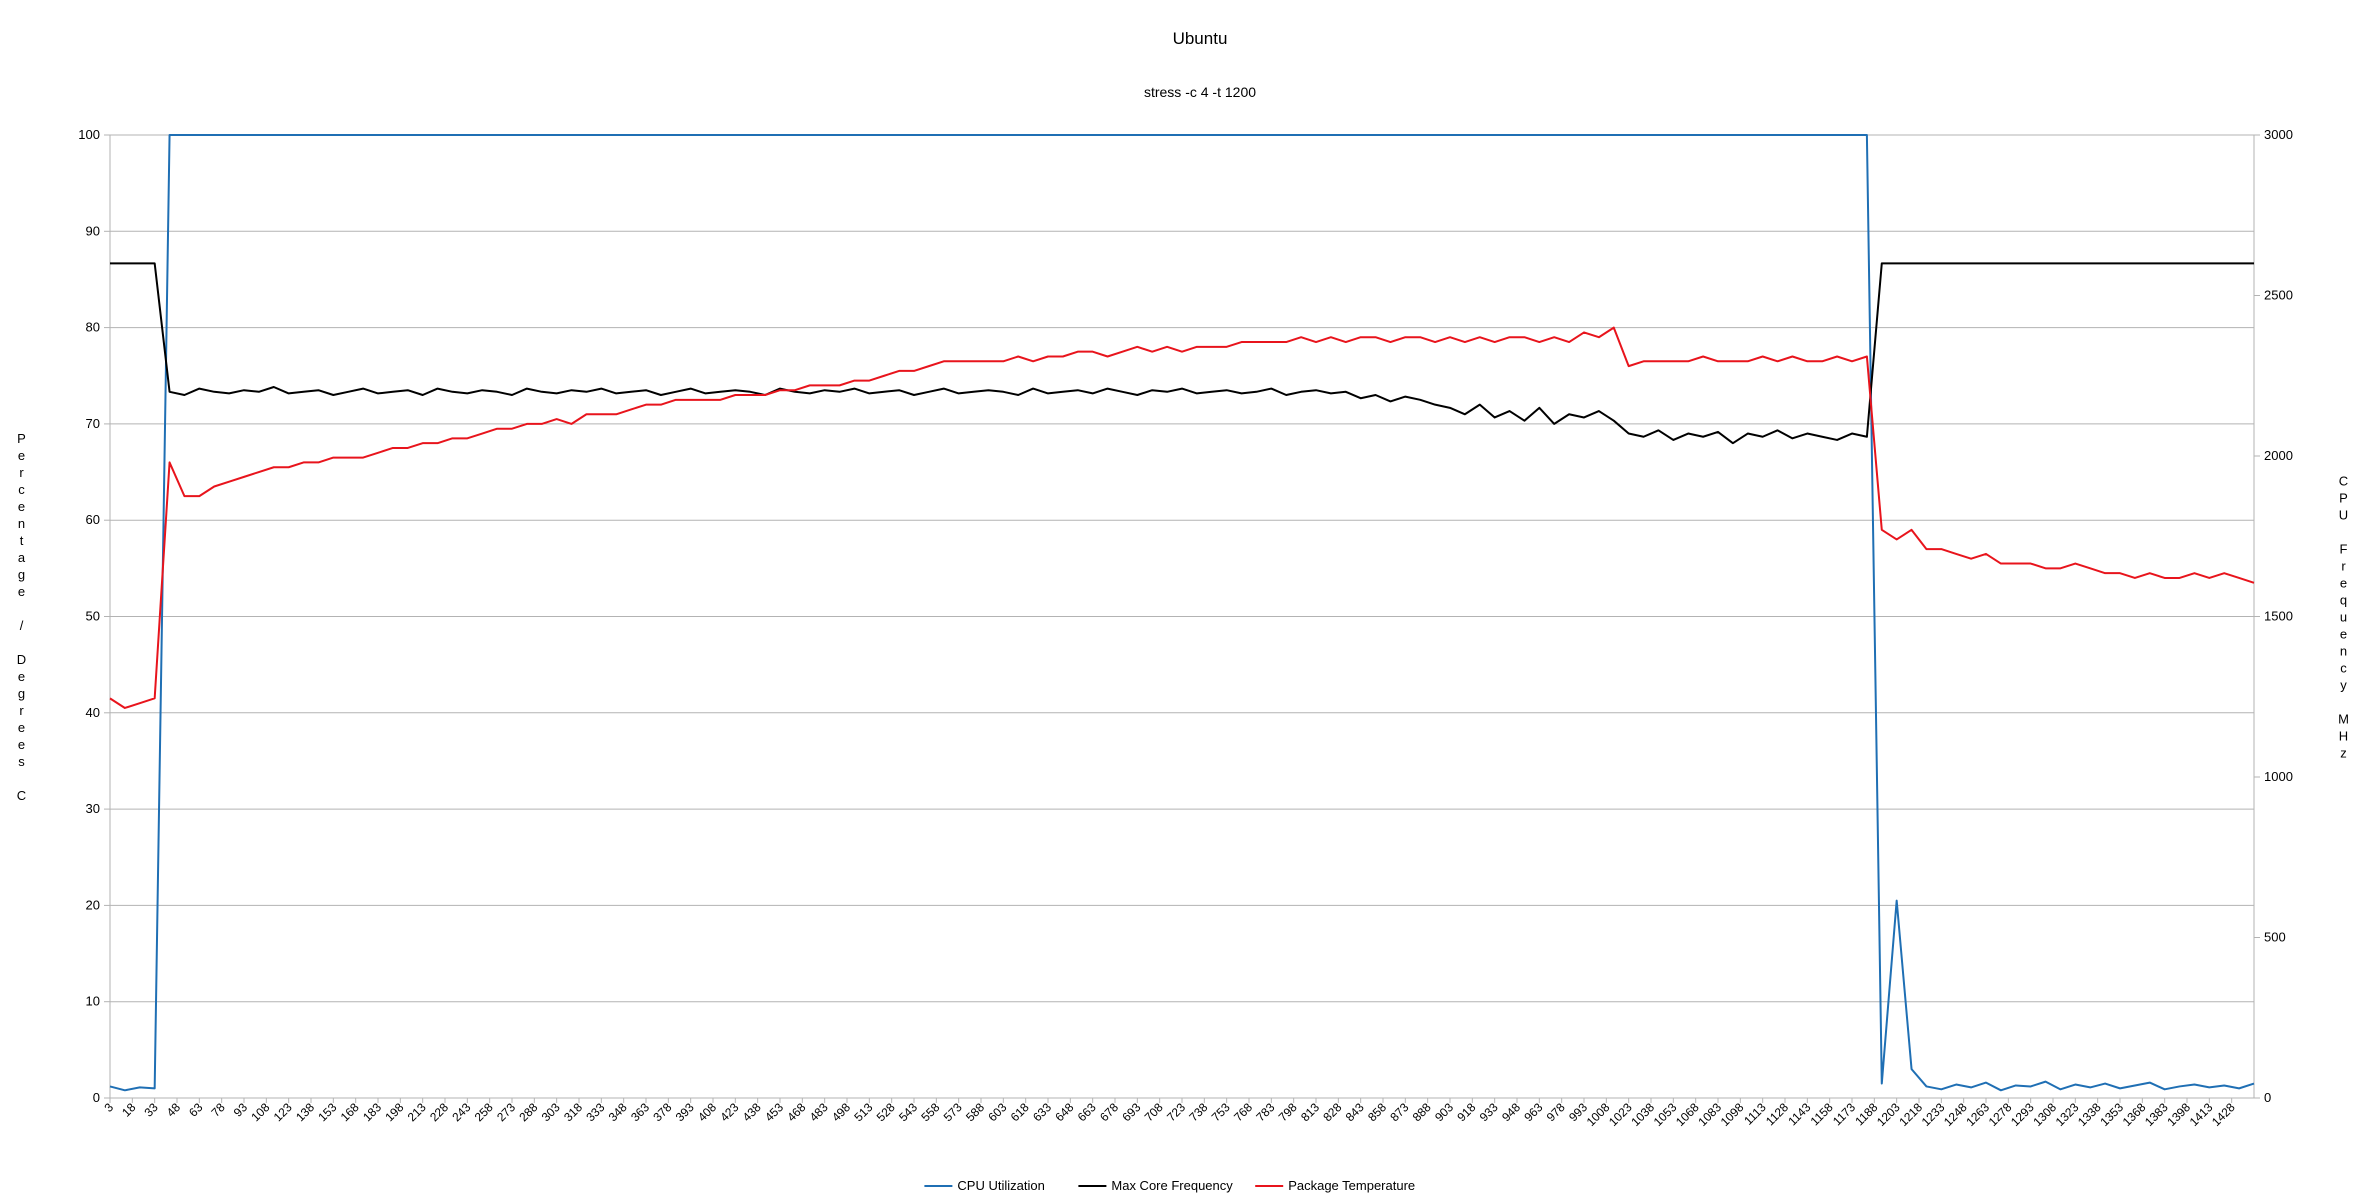 This screenshot has height=1203, width=2368. What do you see at coordinates (1777, 1114) in the screenshot?
I see `x-tick-label: 1128` at bounding box center [1777, 1114].